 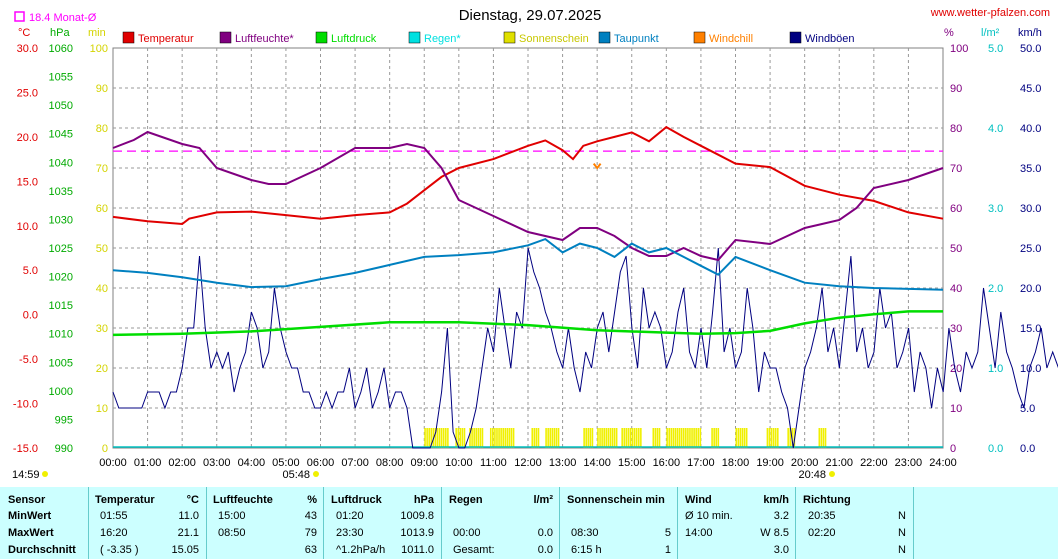 I want to click on tick-label-temp: 25.0, so click(x=27, y=93).